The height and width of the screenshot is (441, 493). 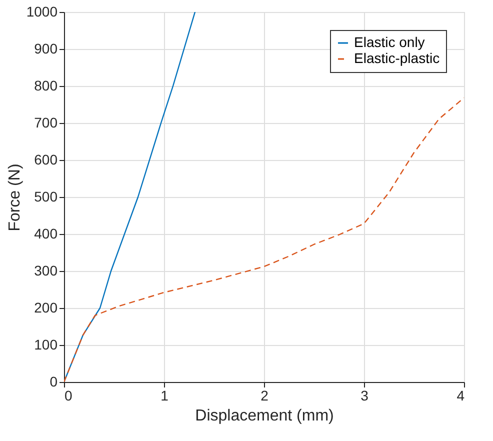 I want to click on y-tick-label: 500, so click(x=46, y=196).